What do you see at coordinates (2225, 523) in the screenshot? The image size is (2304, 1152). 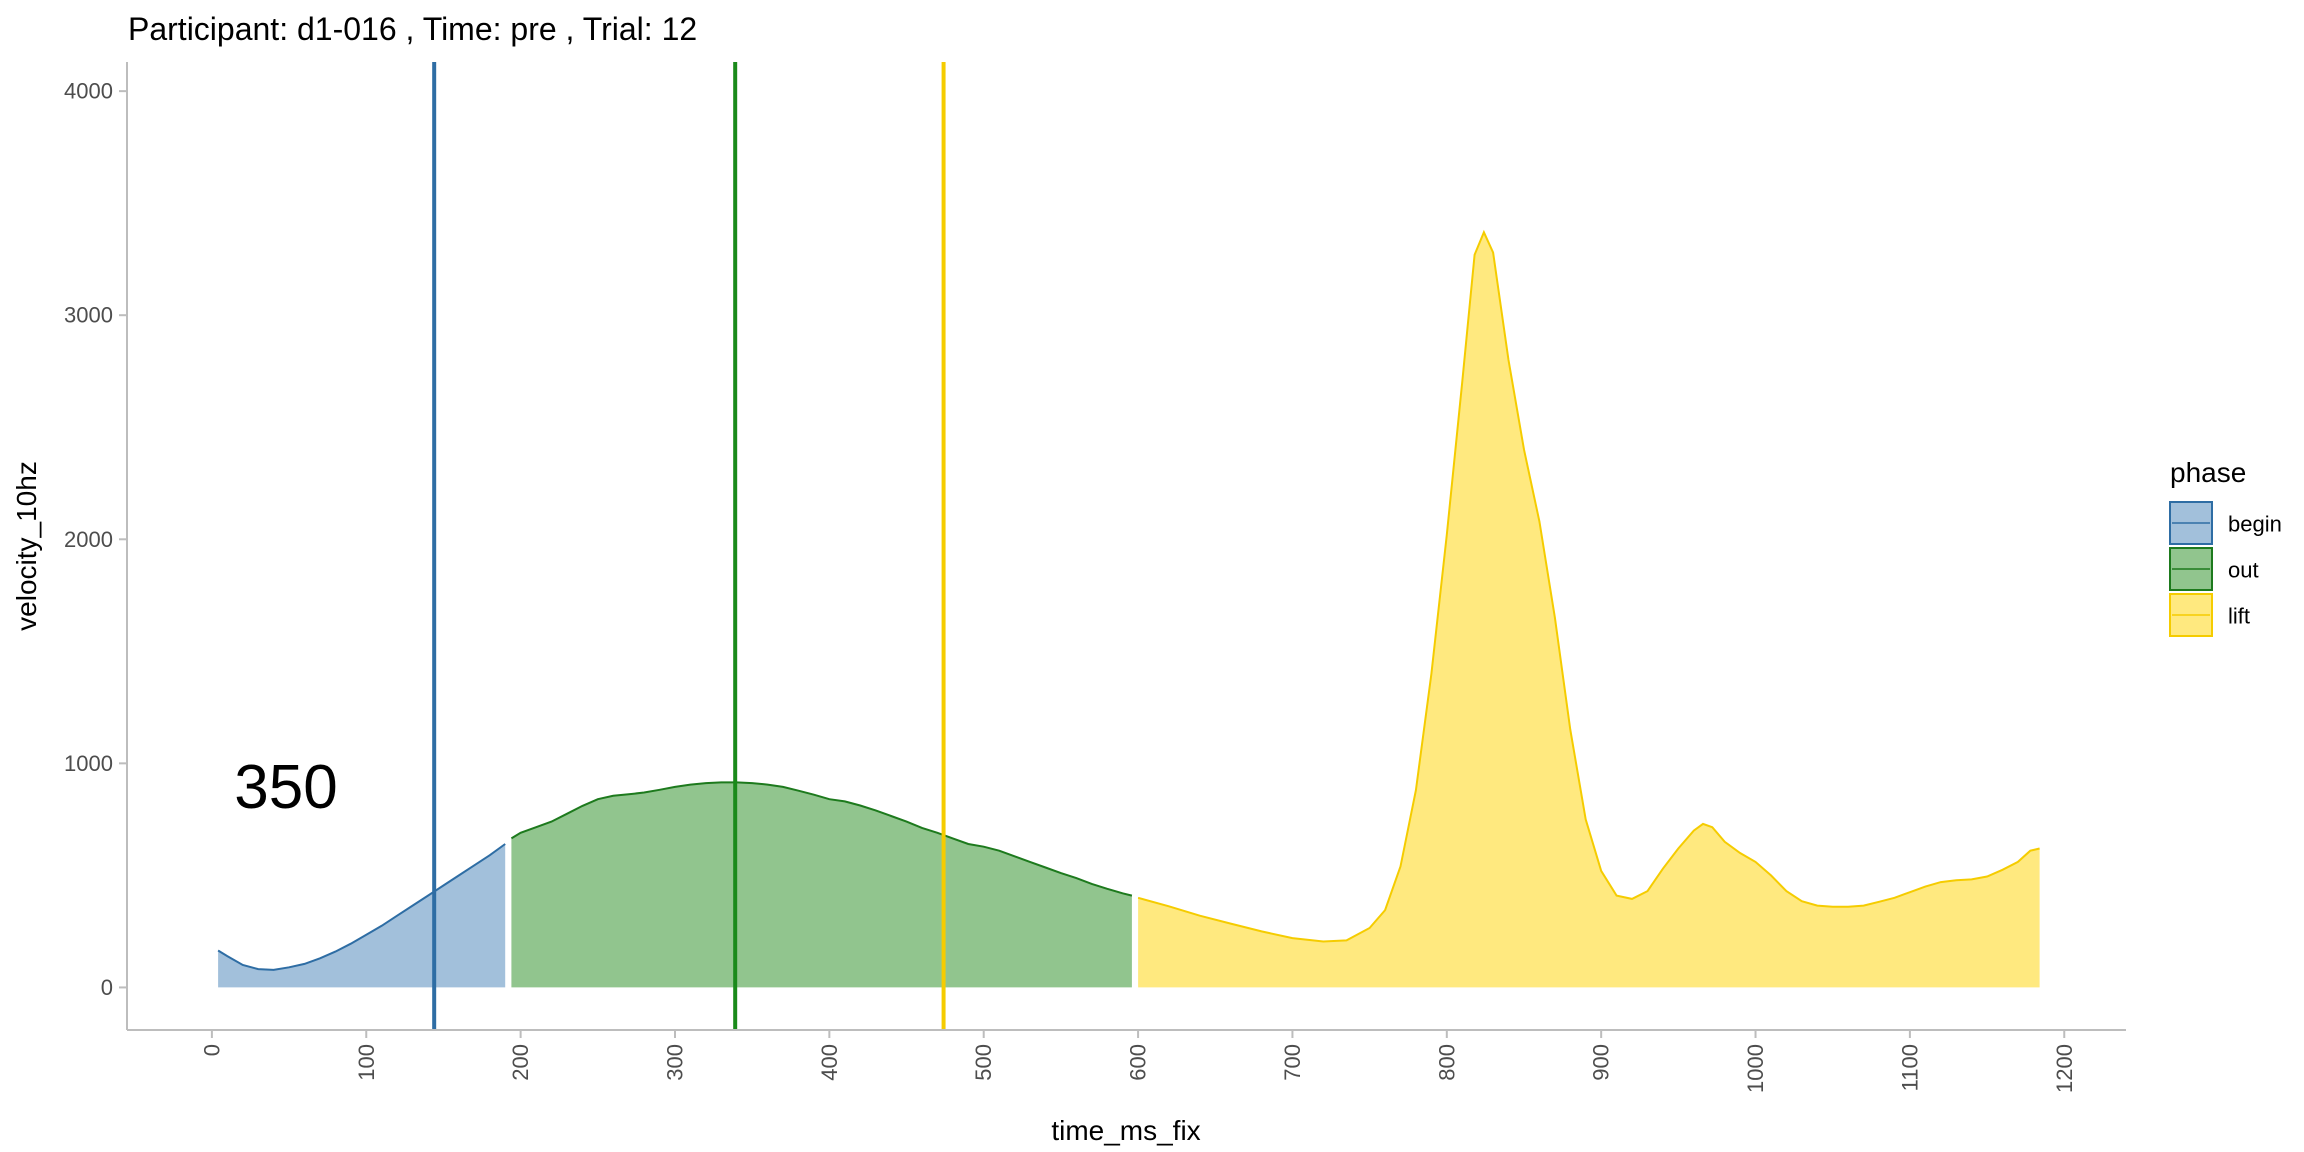 I see `legend-item-begin: begin` at bounding box center [2225, 523].